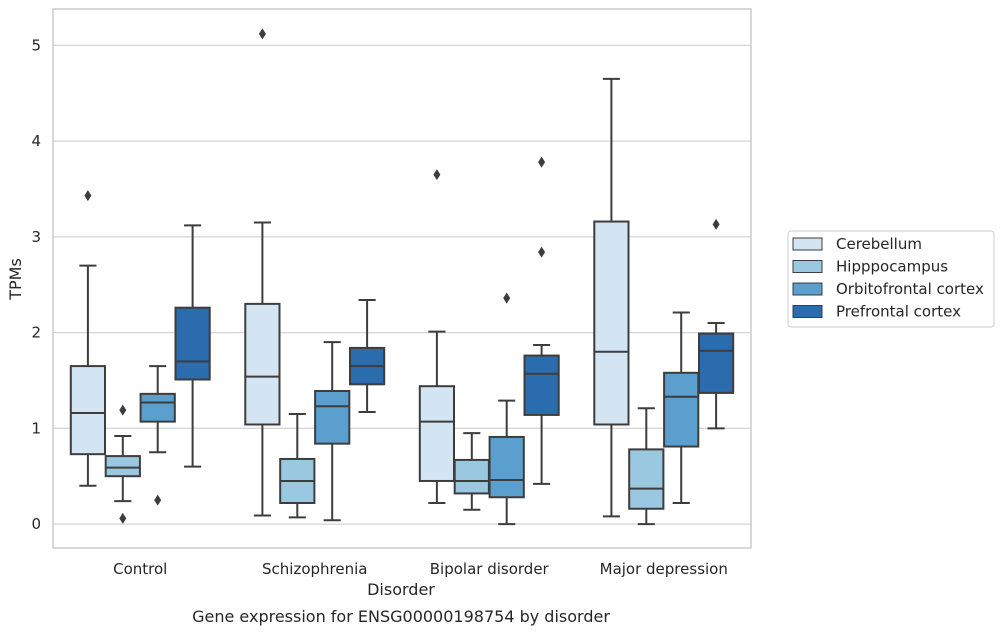 Image resolution: width=1003 pixels, height=634 pixels. I want to click on x-tick-label: Control, so click(140, 569).